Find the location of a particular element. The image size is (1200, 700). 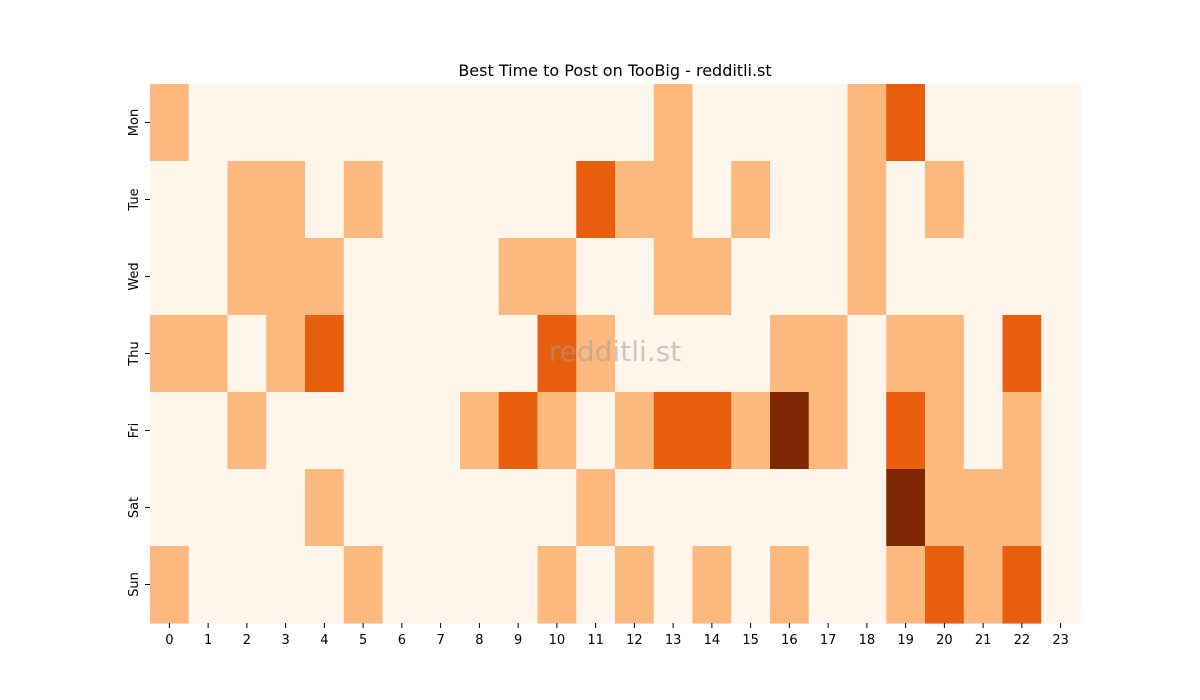

y-tick-label: Sat is located at coordinates (134, 507).